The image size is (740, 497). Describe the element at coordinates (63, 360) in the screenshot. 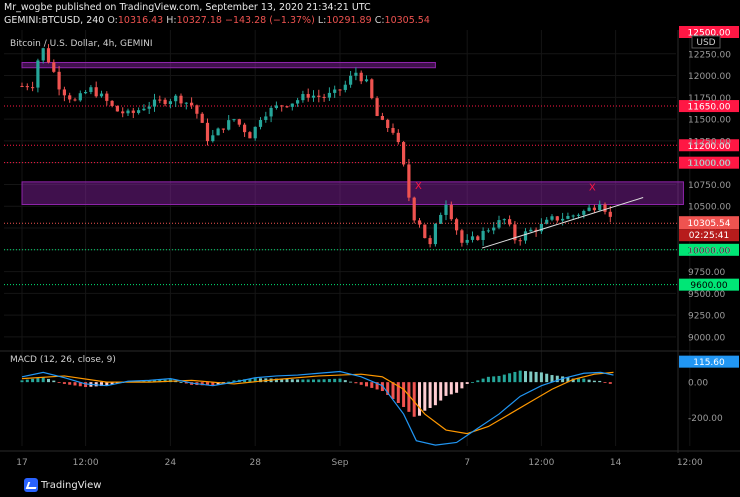

I see `macd-pane-title: MACD (12, 26, close, 9)` at that location.